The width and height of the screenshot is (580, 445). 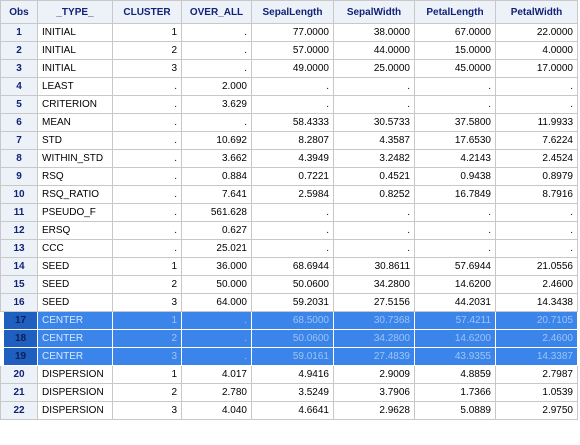 What do you see at coordinates (537, 393) in the screenshot?
I see `cell-petal-width: 1.0539` at bounding box center [537, 393].